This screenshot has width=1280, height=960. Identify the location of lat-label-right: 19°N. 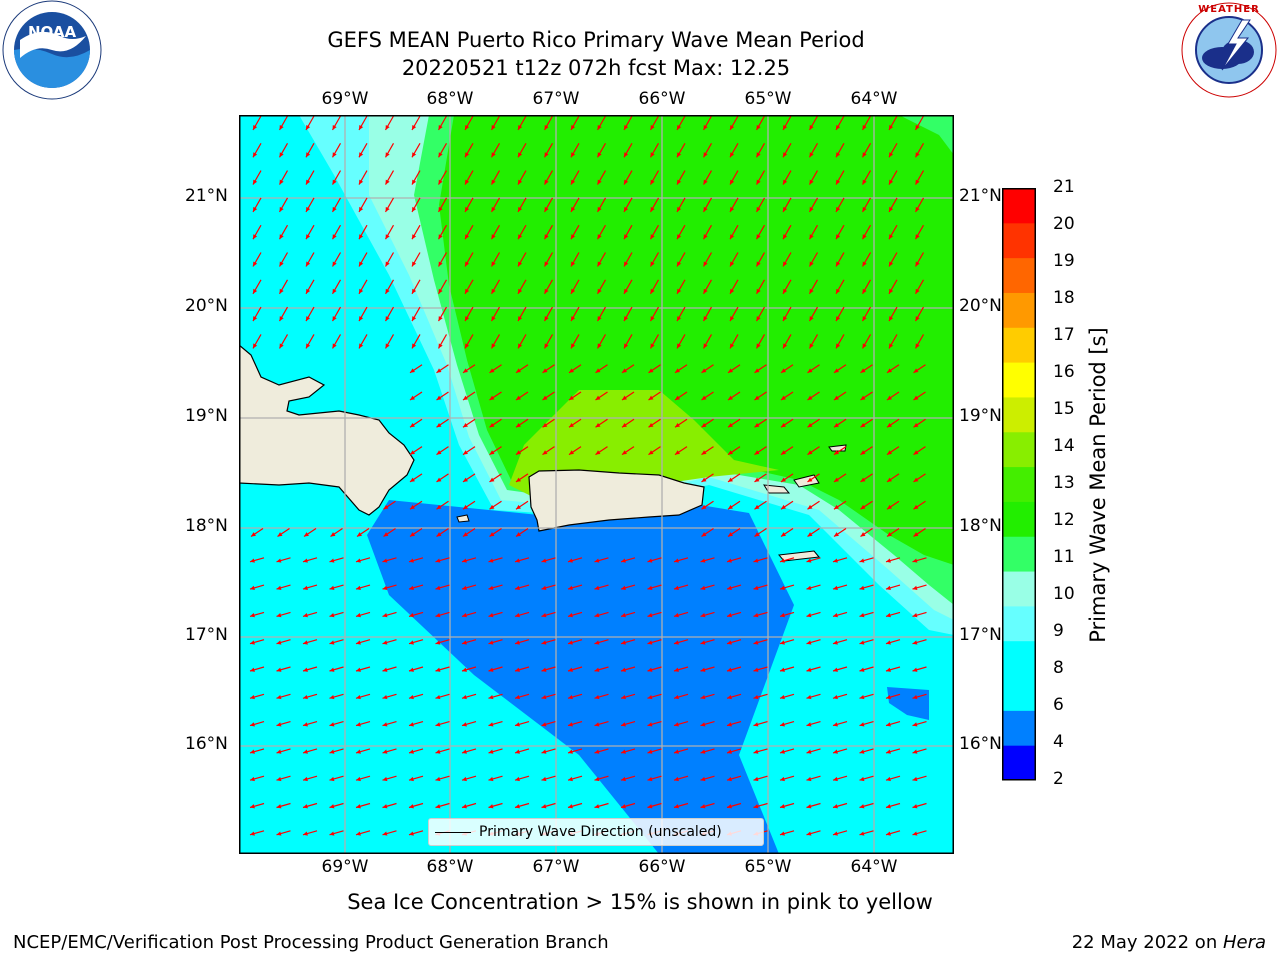
(980, 416).